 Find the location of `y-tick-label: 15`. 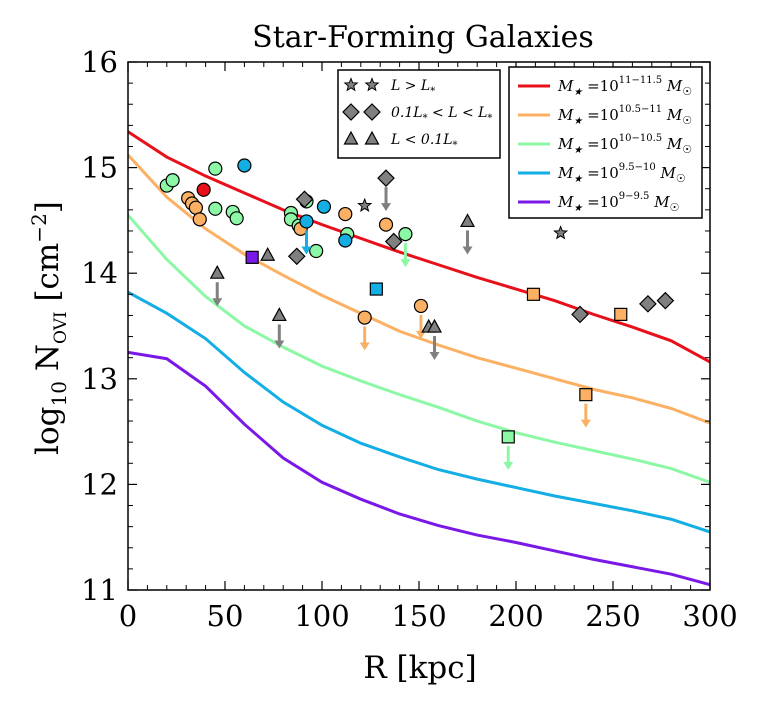

y-tick-label: 15 is located at coordinates (99, 168).